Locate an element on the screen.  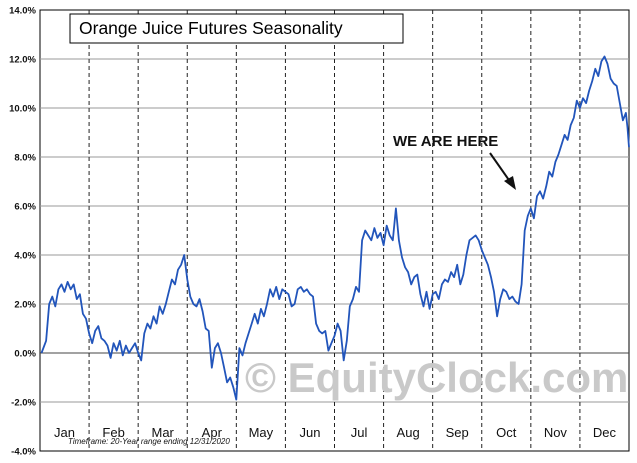
month-label: Jun is located at coordinates (309, 432).